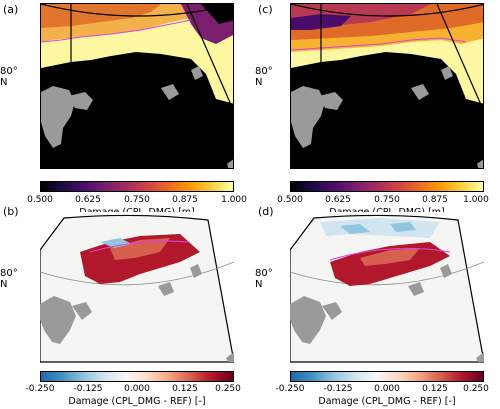 The height and width of the screenshot is (409, 500). I want to click on tick-c-3: 0.875, so click(435, 200).